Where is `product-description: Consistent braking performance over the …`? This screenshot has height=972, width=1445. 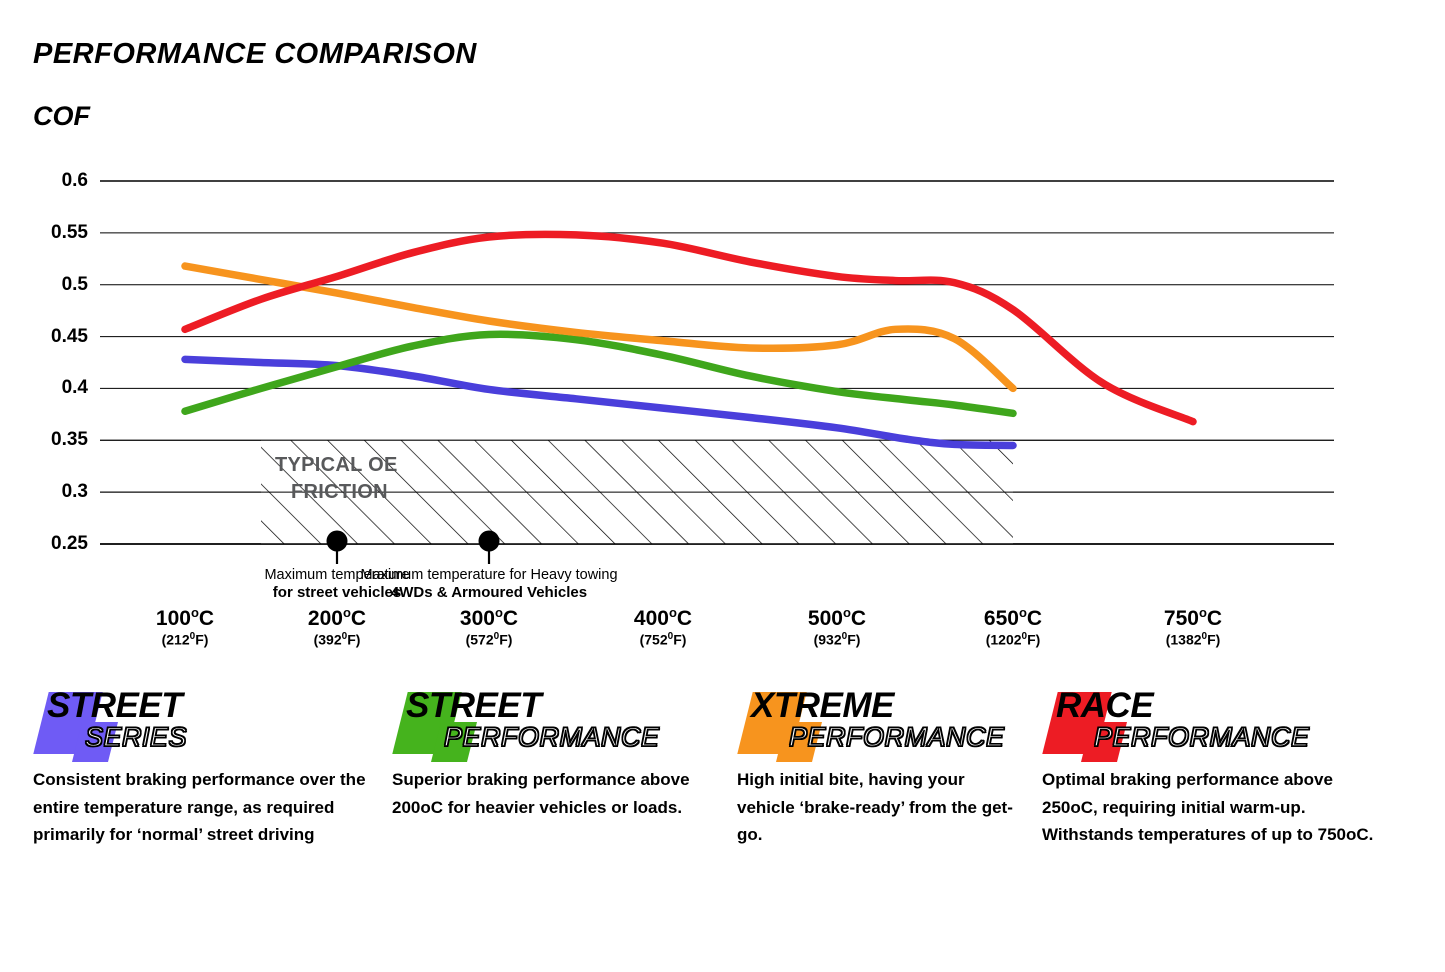
product-description: Consistent braking performance over the … is located at coordinates (199, 807).